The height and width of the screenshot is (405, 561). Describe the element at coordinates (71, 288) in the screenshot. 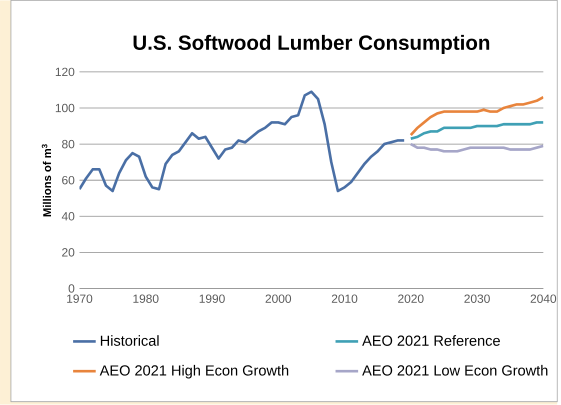

I see `y-tick-label: 0` at that location.